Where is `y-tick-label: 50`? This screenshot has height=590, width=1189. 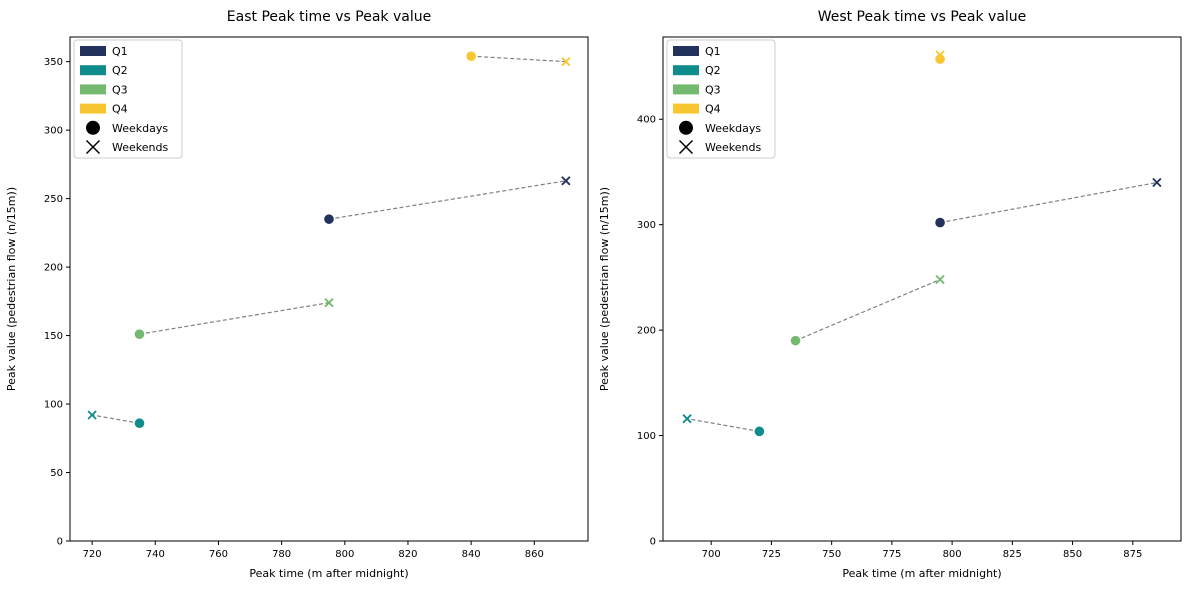 y-tick-label: 50 is located at coordinates (56, 473).